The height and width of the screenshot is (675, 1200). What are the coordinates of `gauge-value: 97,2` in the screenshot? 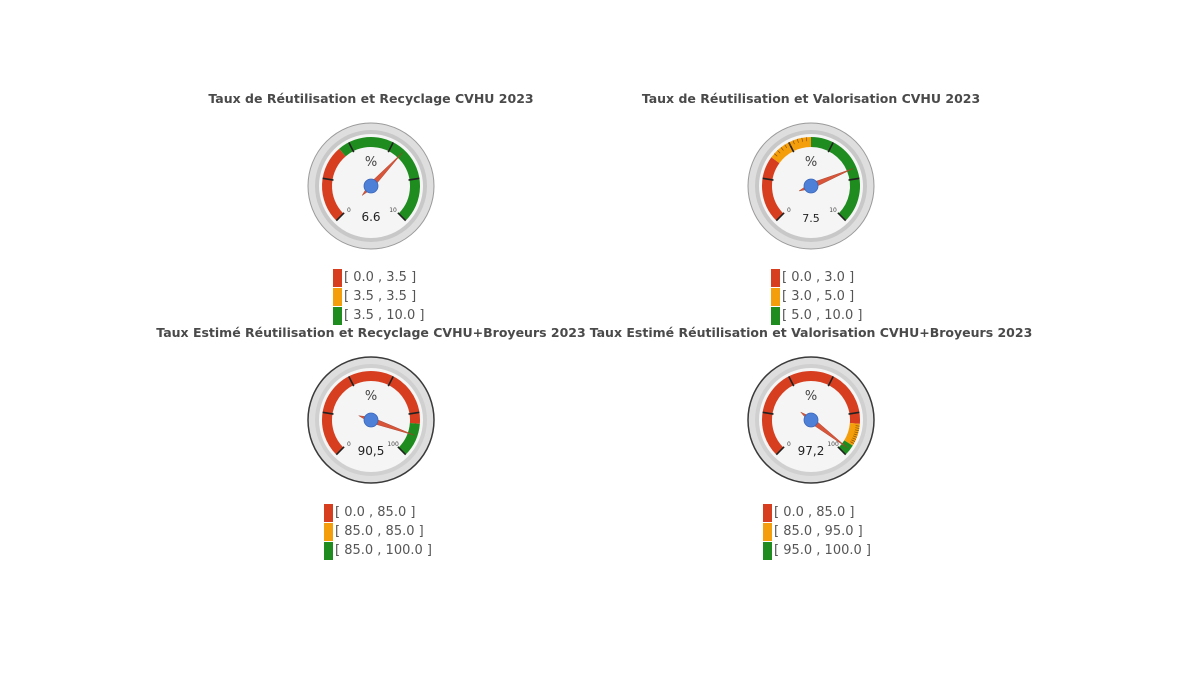 It's located at (811, 451).